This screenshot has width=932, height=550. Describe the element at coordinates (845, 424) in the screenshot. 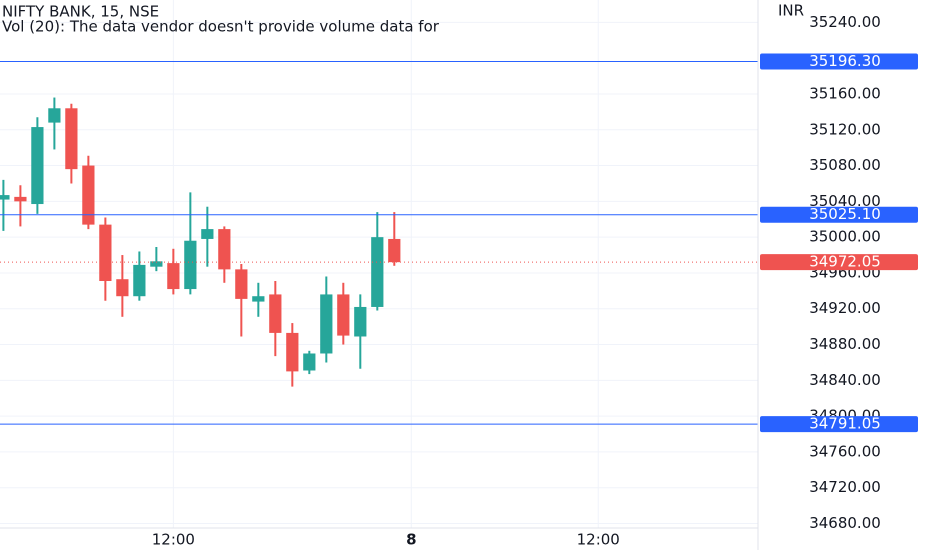

I see `price-badge-label: 34791.05` at that location.